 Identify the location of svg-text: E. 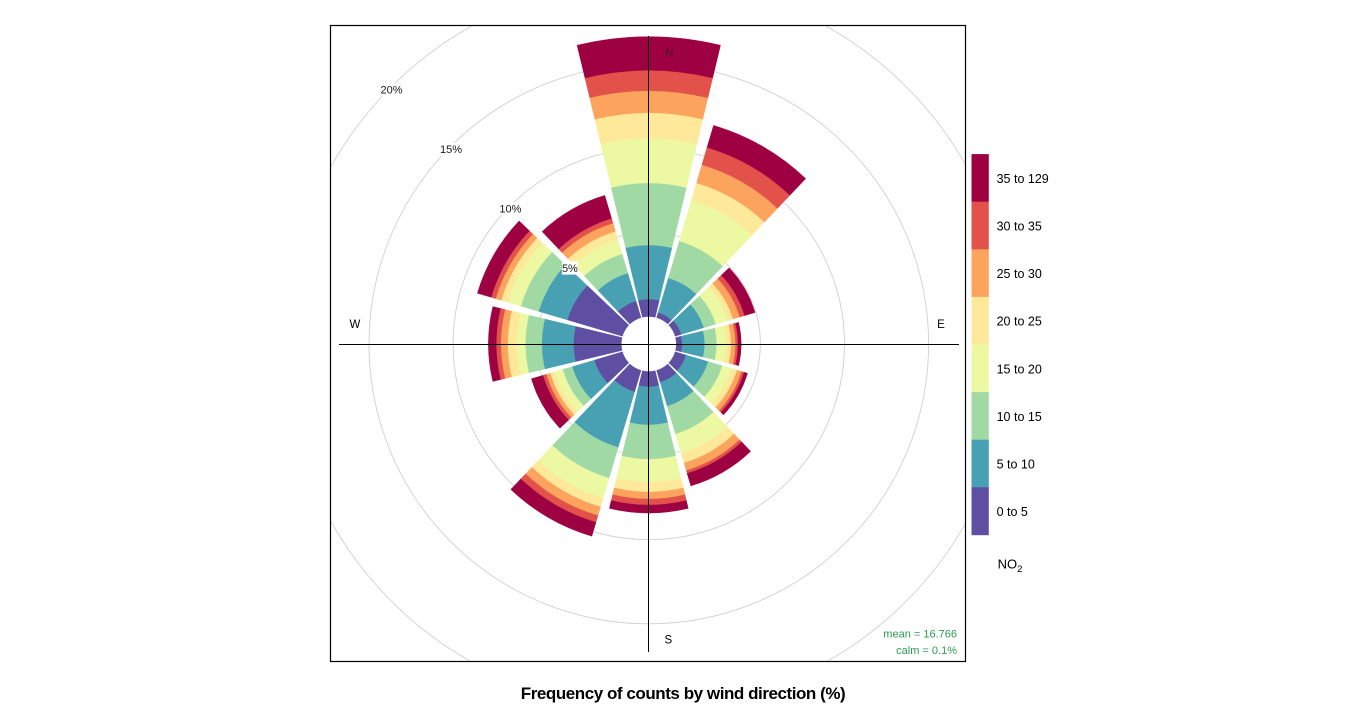
(941, 325).